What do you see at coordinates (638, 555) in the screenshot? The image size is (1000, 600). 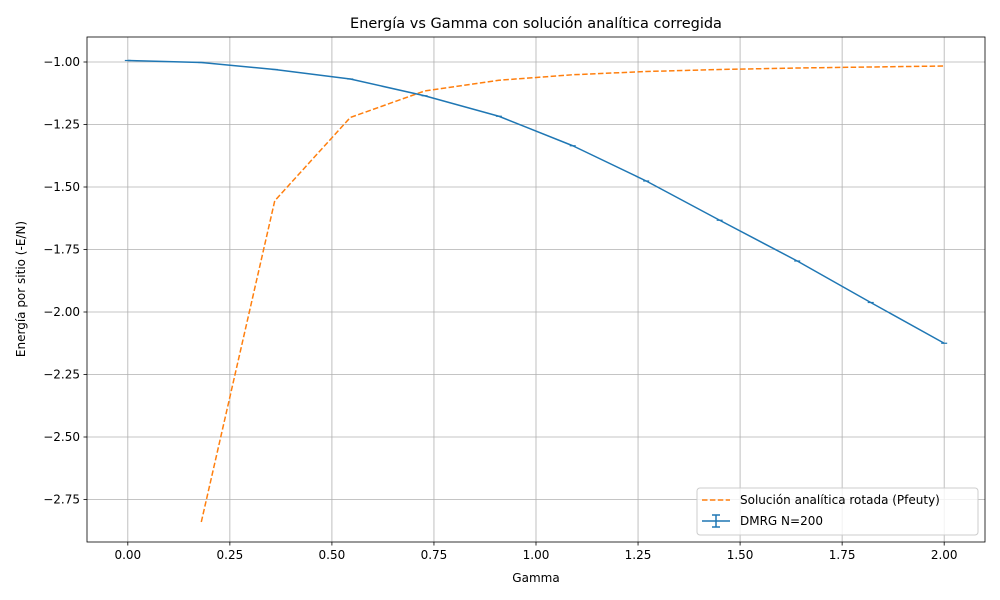 I see `x-tick-label: 1.25` at bounding box center [638, 555].